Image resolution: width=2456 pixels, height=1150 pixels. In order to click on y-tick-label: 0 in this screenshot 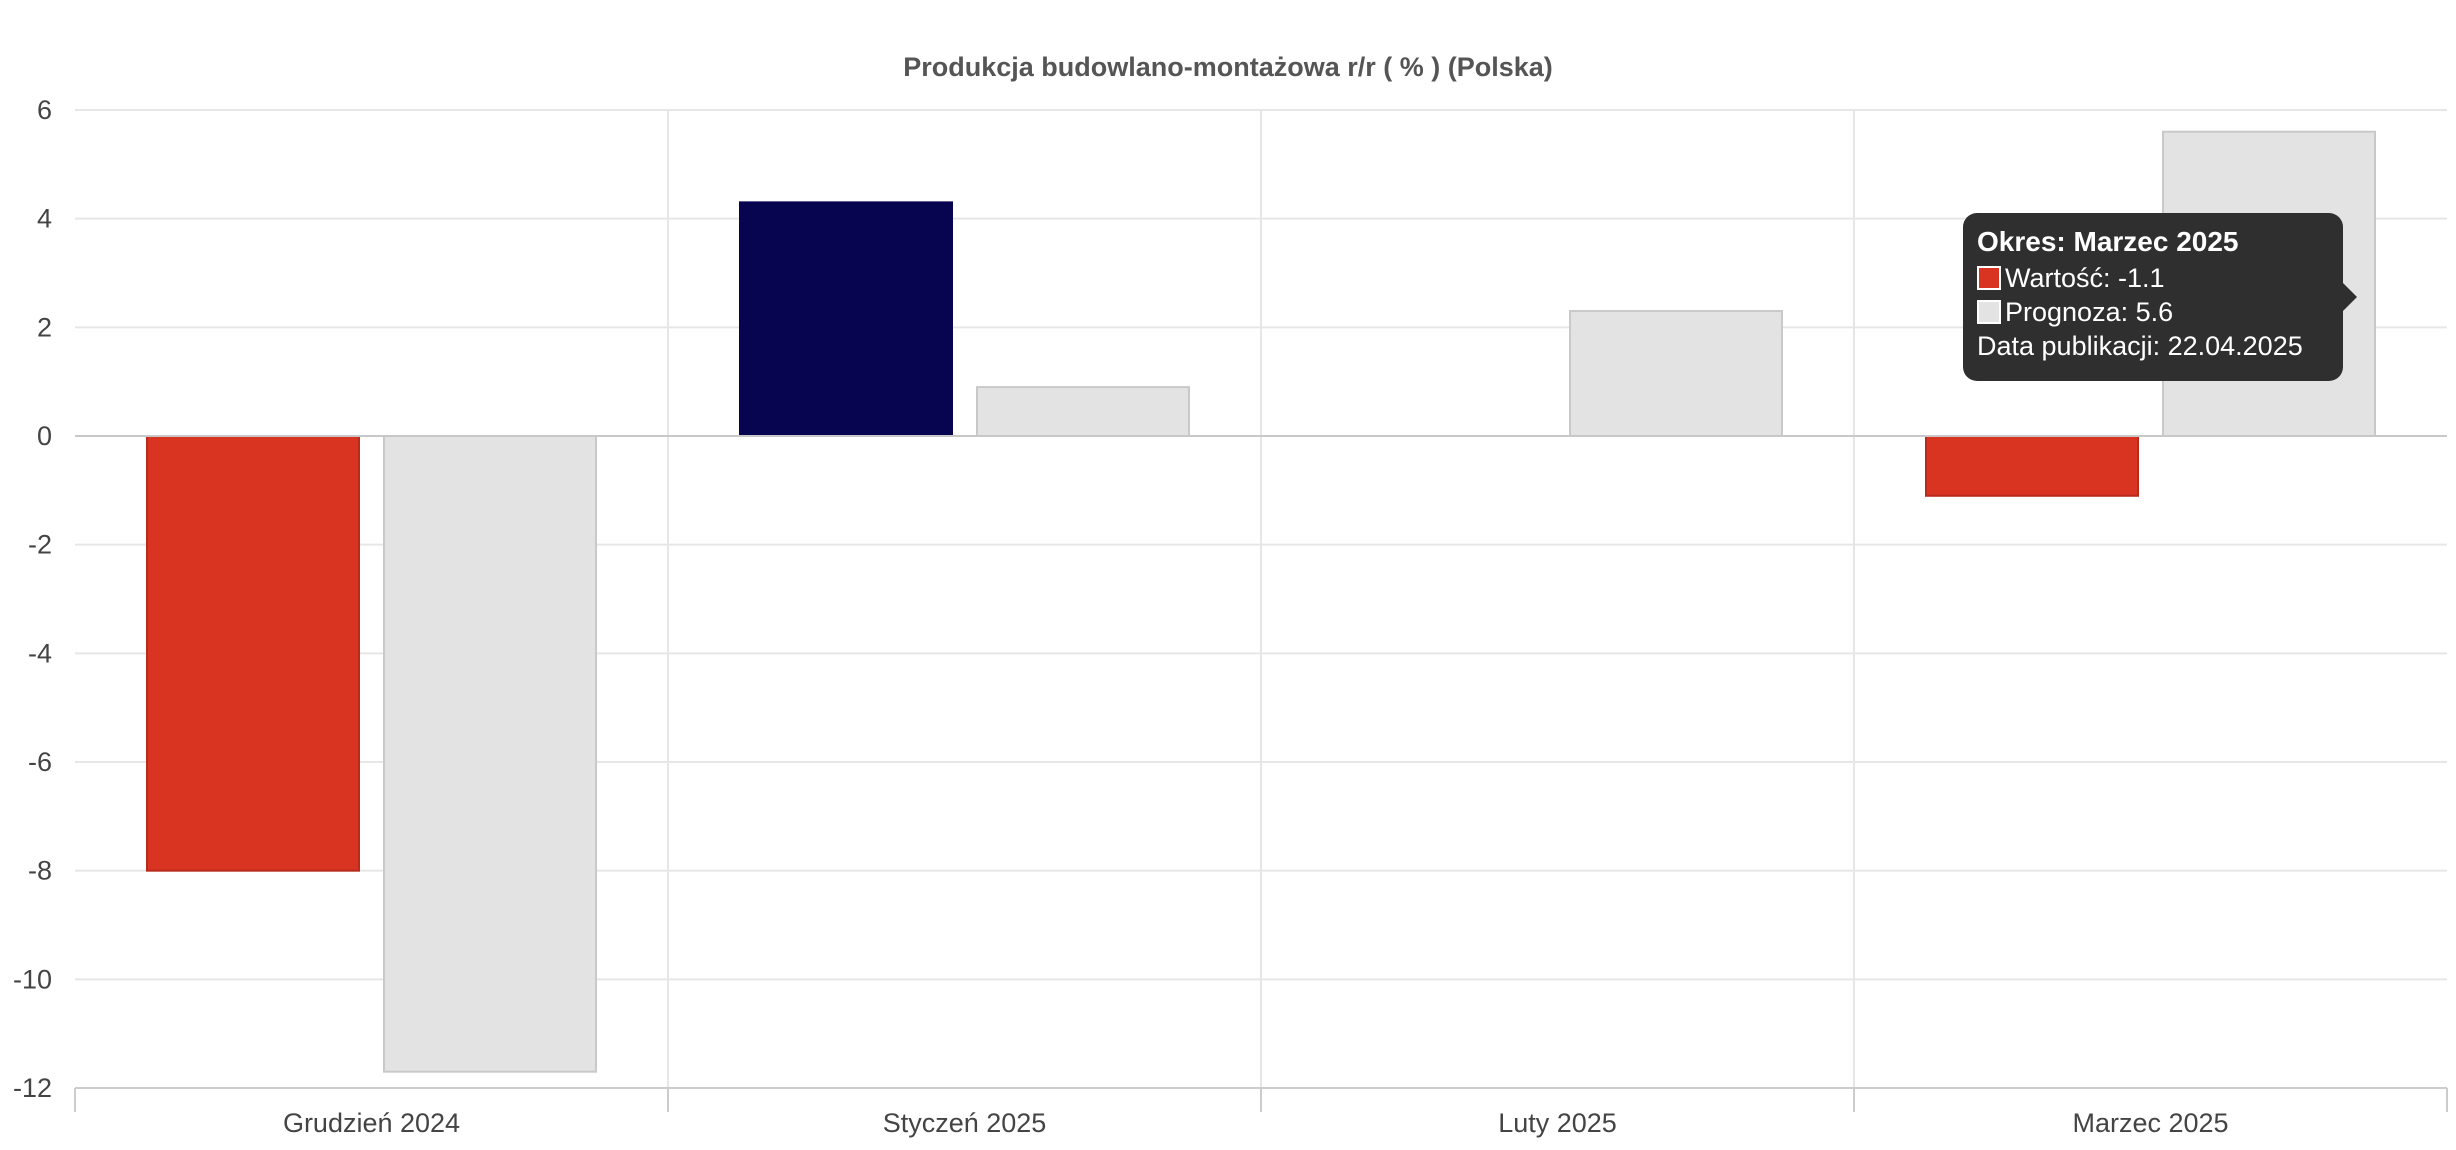, I will do `click(44, 436)`.